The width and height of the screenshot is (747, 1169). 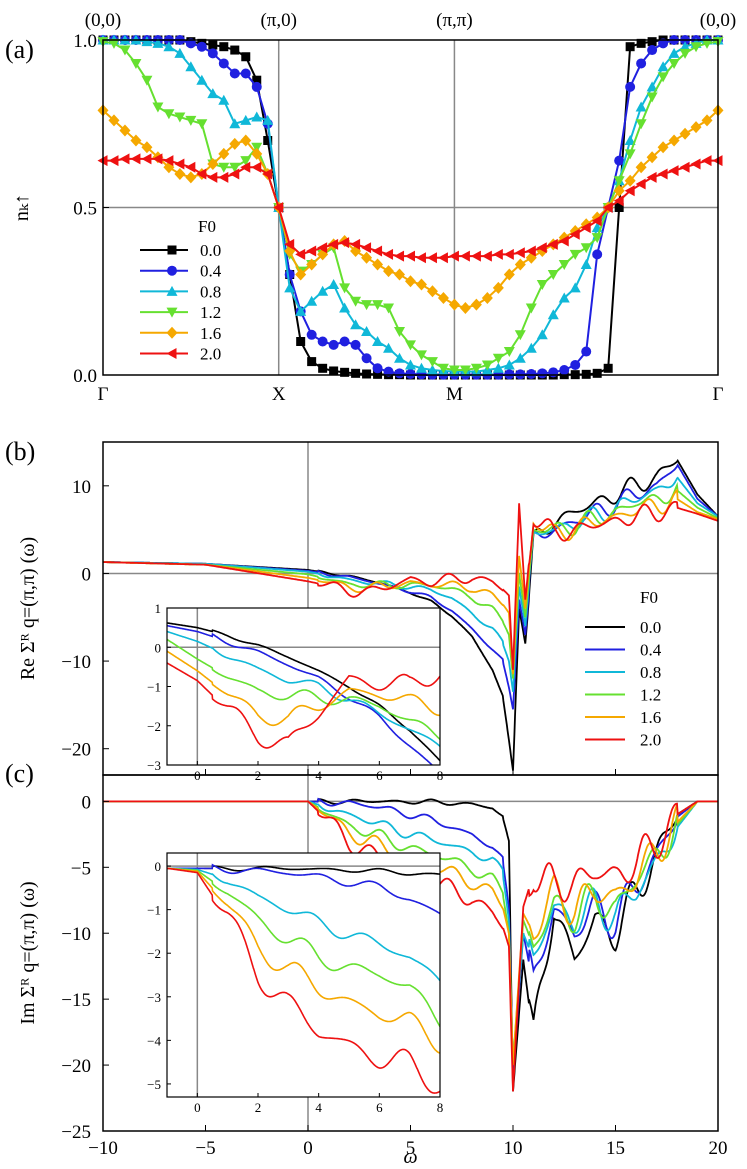 I want to click on y-axis-title-a: nₖ↑, so click(x=22, y=207).